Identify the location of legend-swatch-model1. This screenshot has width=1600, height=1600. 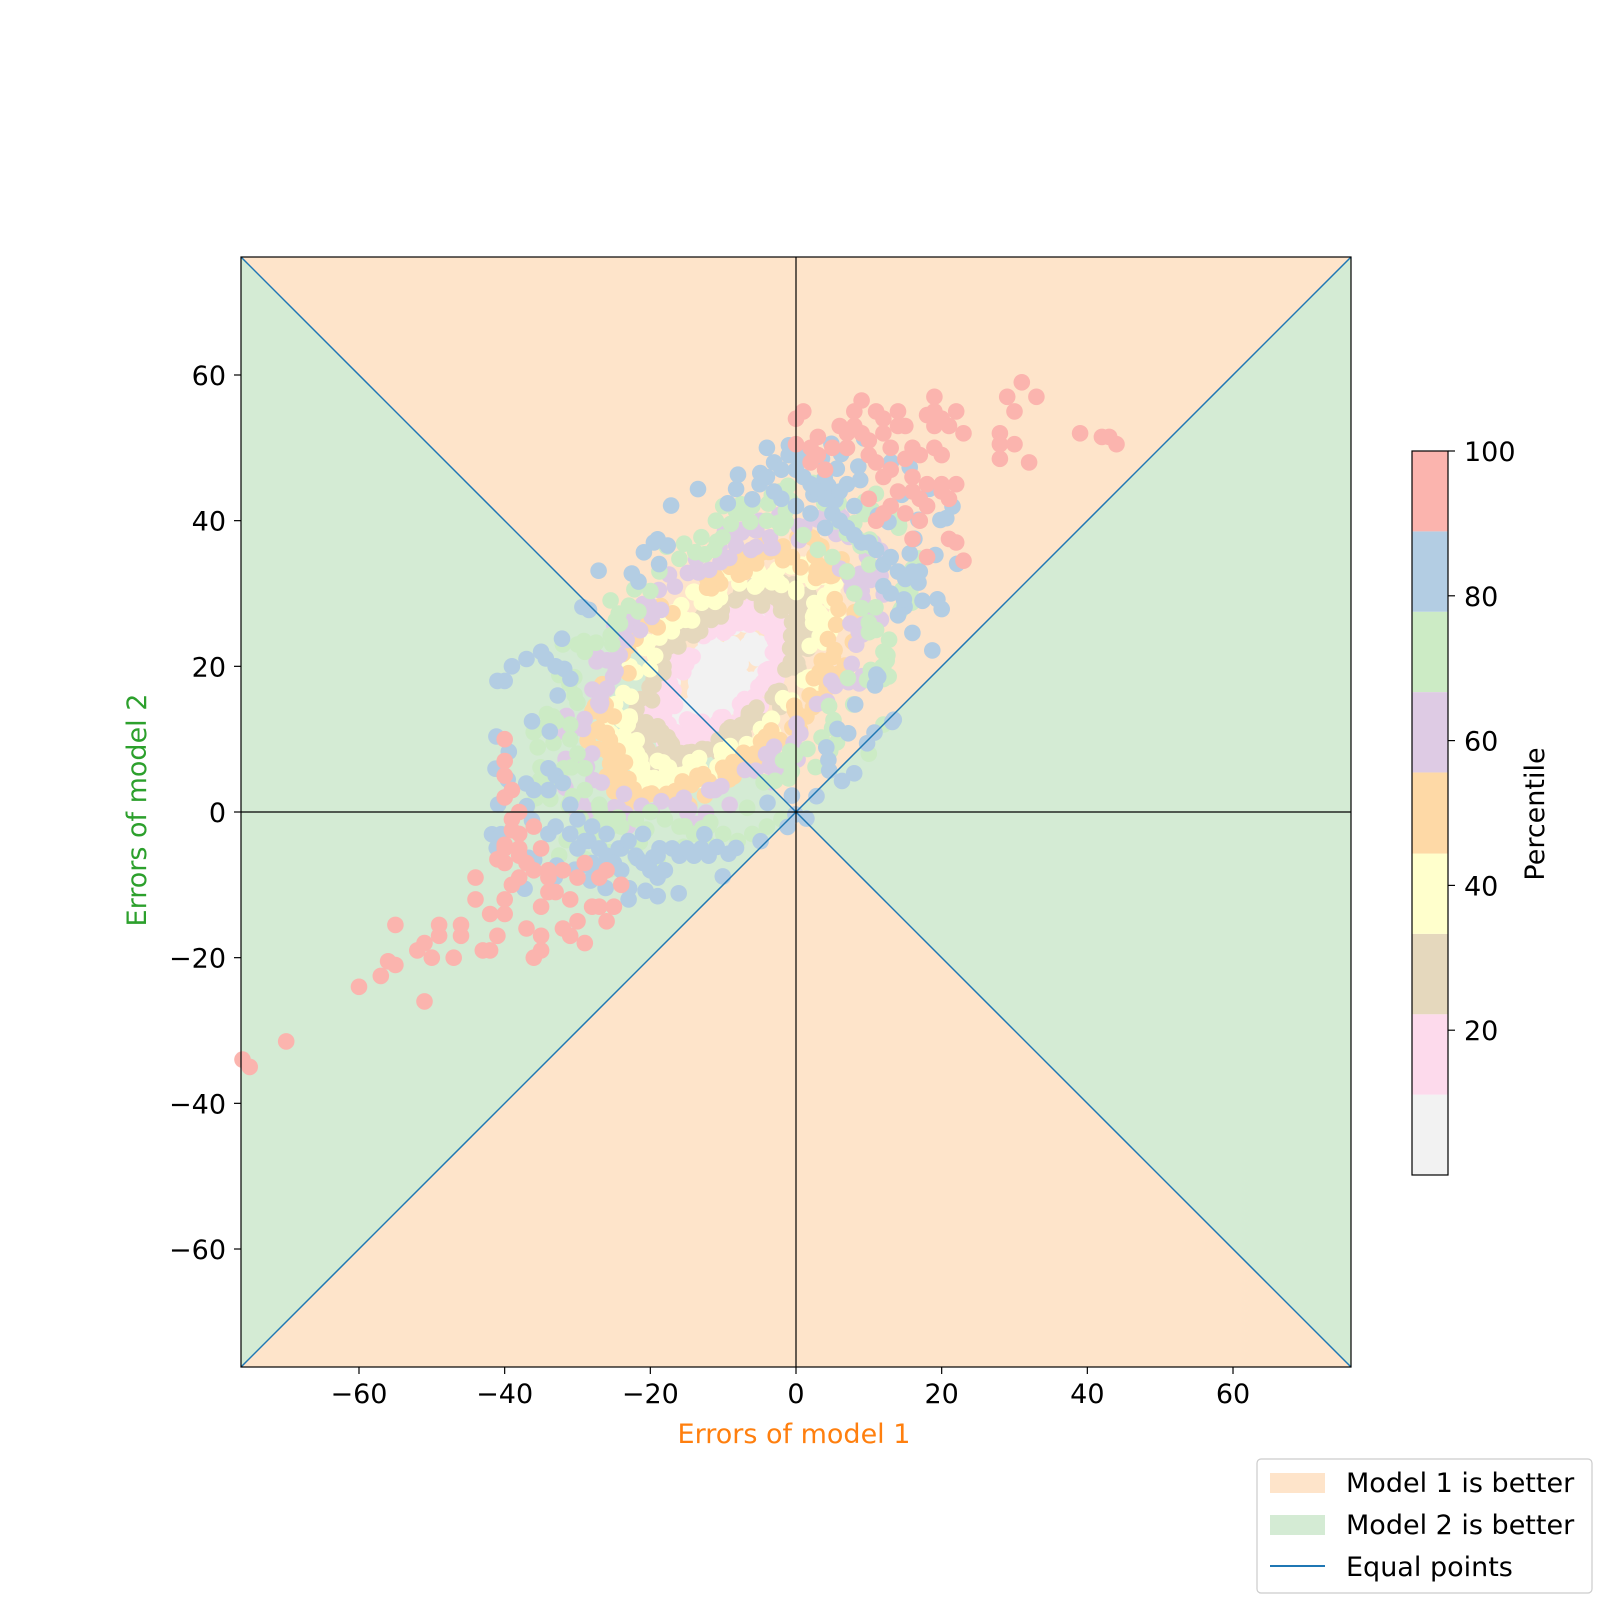
(1297, 1483).